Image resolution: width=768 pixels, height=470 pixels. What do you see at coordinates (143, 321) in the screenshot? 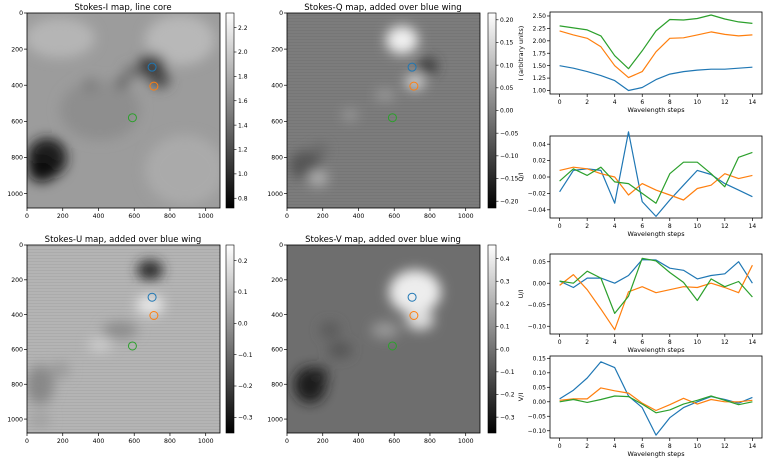
I see `stokes-u-markers` at bounding box center [143, 321].